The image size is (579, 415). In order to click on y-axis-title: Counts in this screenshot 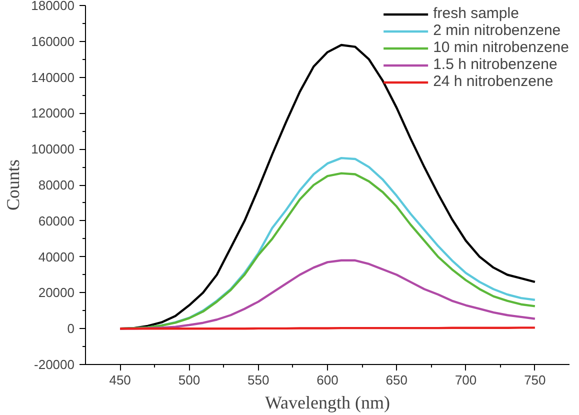, I will do `click(13, 185)`.